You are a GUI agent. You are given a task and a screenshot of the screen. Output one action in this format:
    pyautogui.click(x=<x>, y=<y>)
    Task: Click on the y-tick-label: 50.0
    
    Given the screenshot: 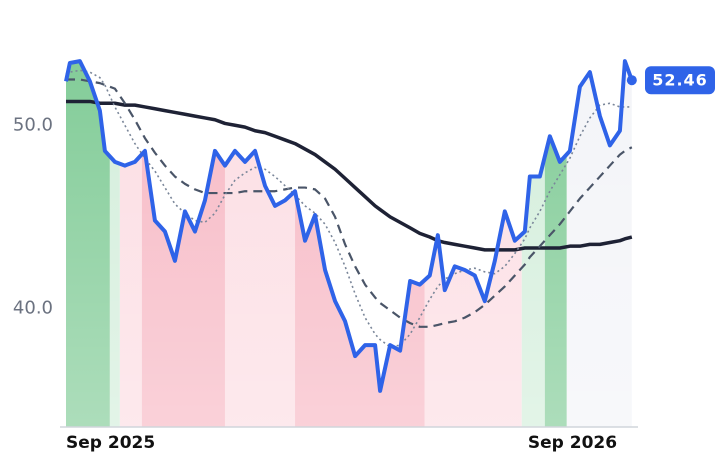 What is the action you would take?
    pyautogui.click(x=33, y=124)
    